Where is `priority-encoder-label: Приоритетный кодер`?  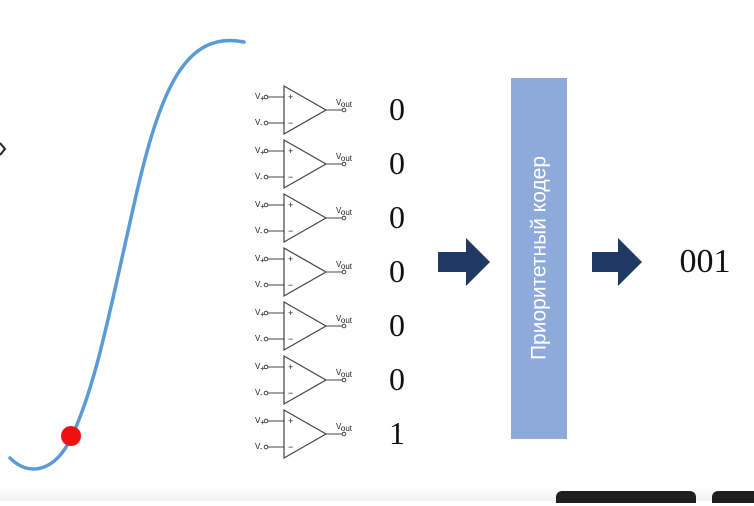
priority-encoder-label: Приоритетный кодер is located at coordinates (539, 258).